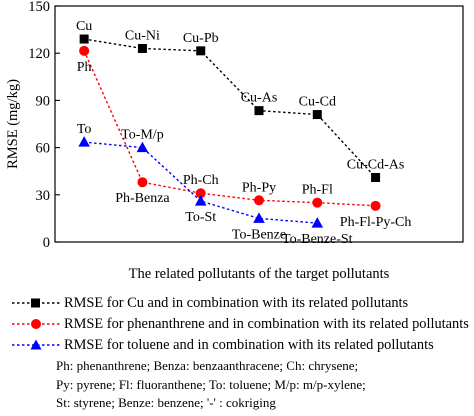 Image resolution: width=474 pixels, height=416 pixels. What do you see at coordinates (84, 129) in the screenshot?
I see `data-label-to: To` at bounding box center [84, 129].